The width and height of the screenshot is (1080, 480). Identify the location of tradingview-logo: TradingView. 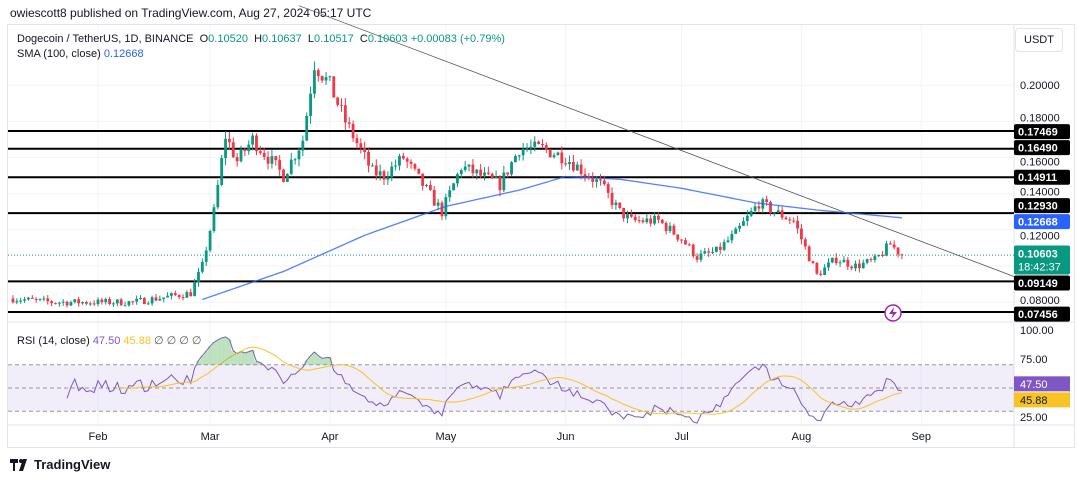
(60, 464).